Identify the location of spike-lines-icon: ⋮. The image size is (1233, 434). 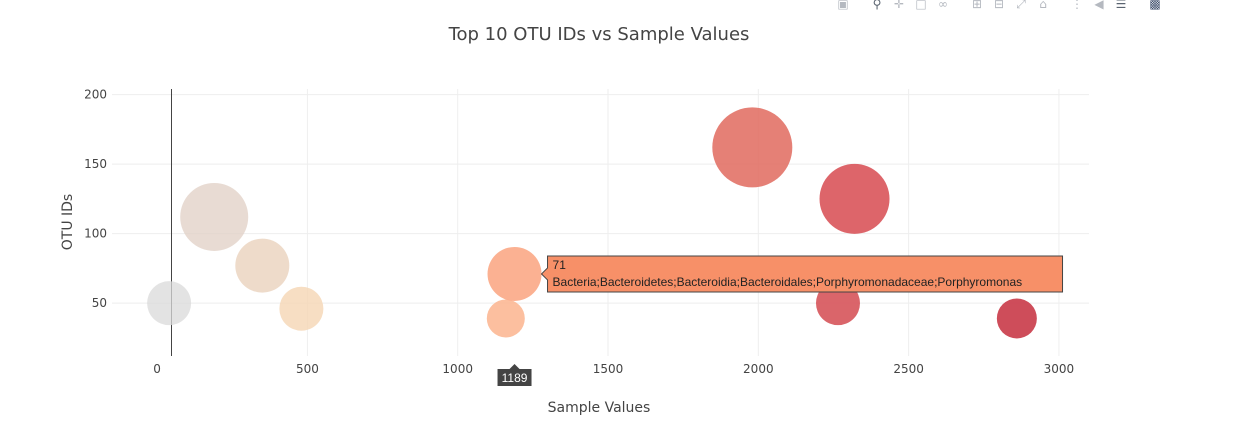
(1077, 5).